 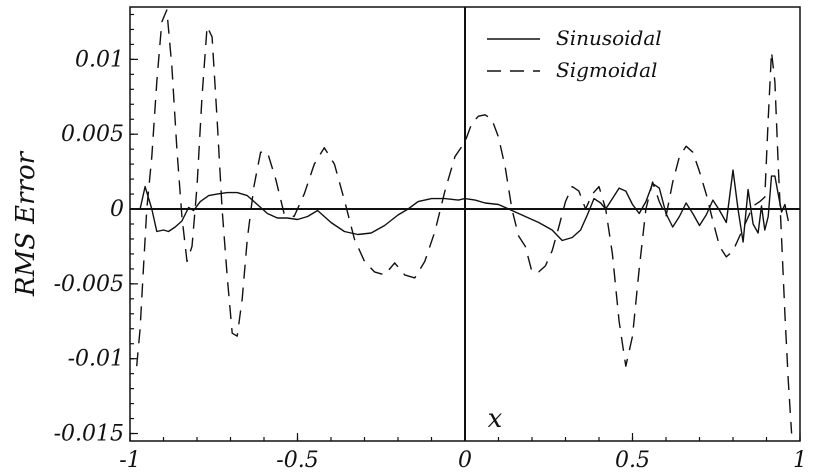 I want to click on x-tick-label: 0.5, so click(x=632, y=460).